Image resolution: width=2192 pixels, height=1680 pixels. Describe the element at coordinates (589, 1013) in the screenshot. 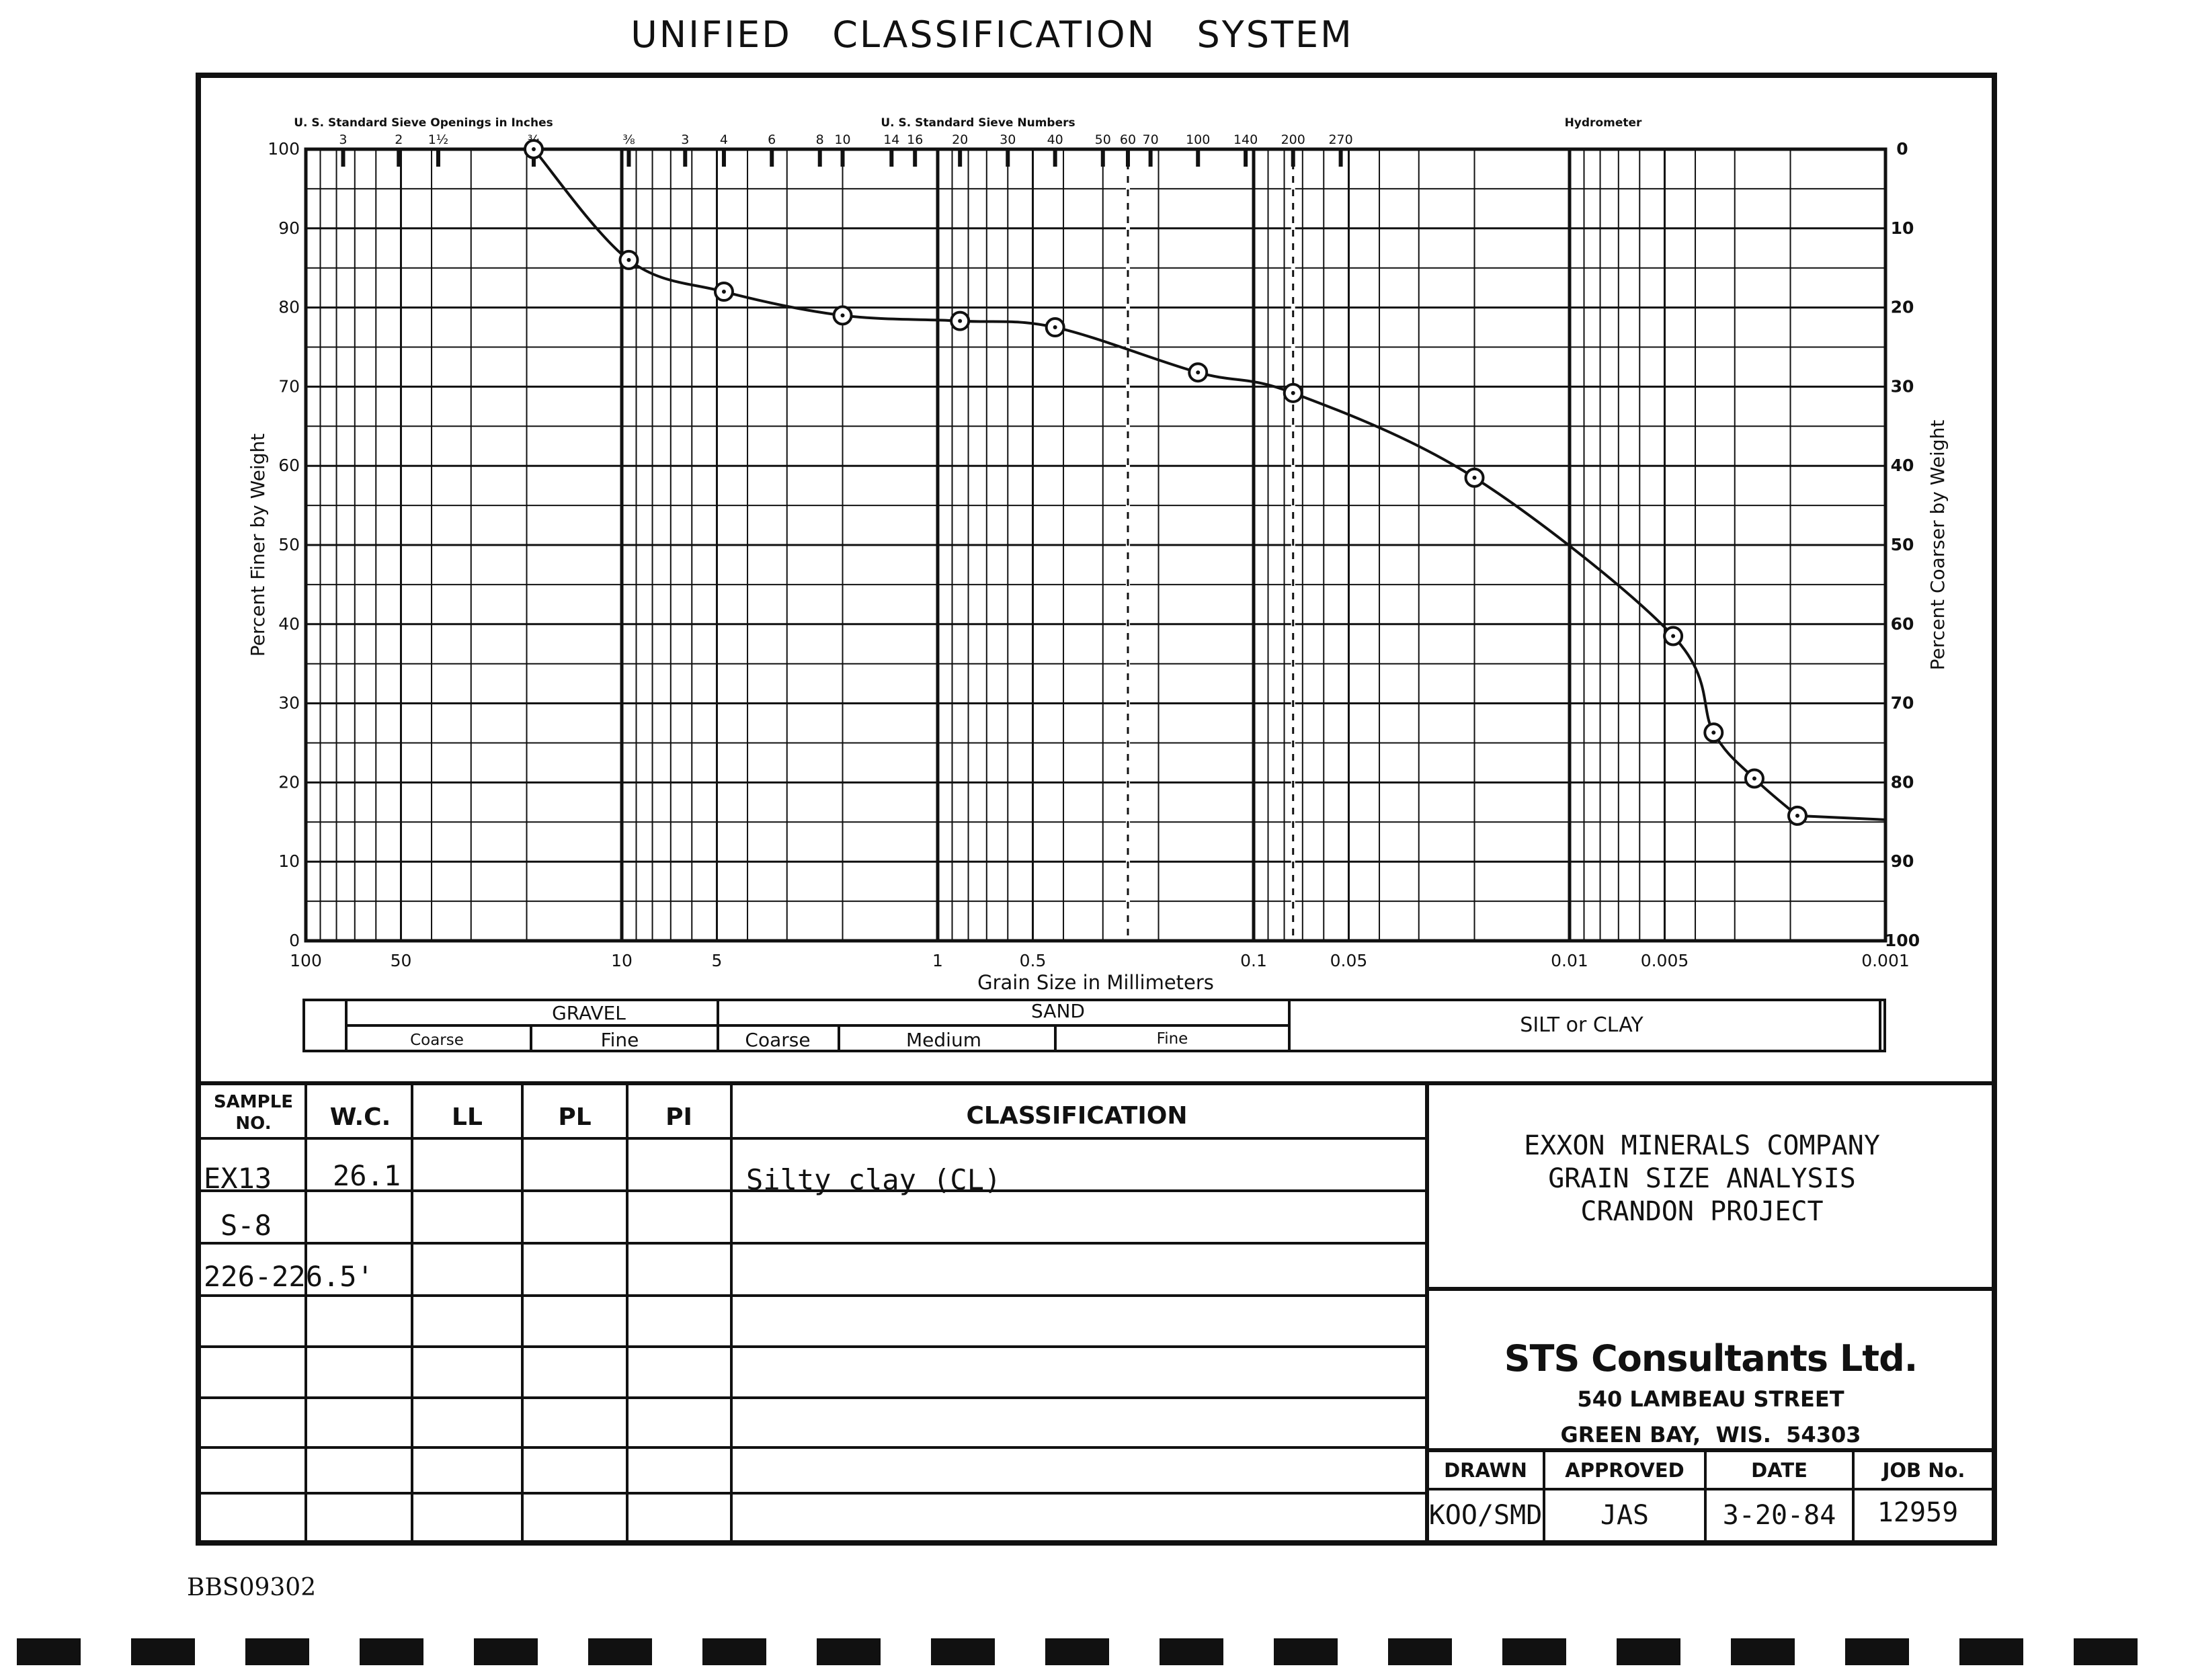

I see `gravel-label: GRAVEL` at that location.